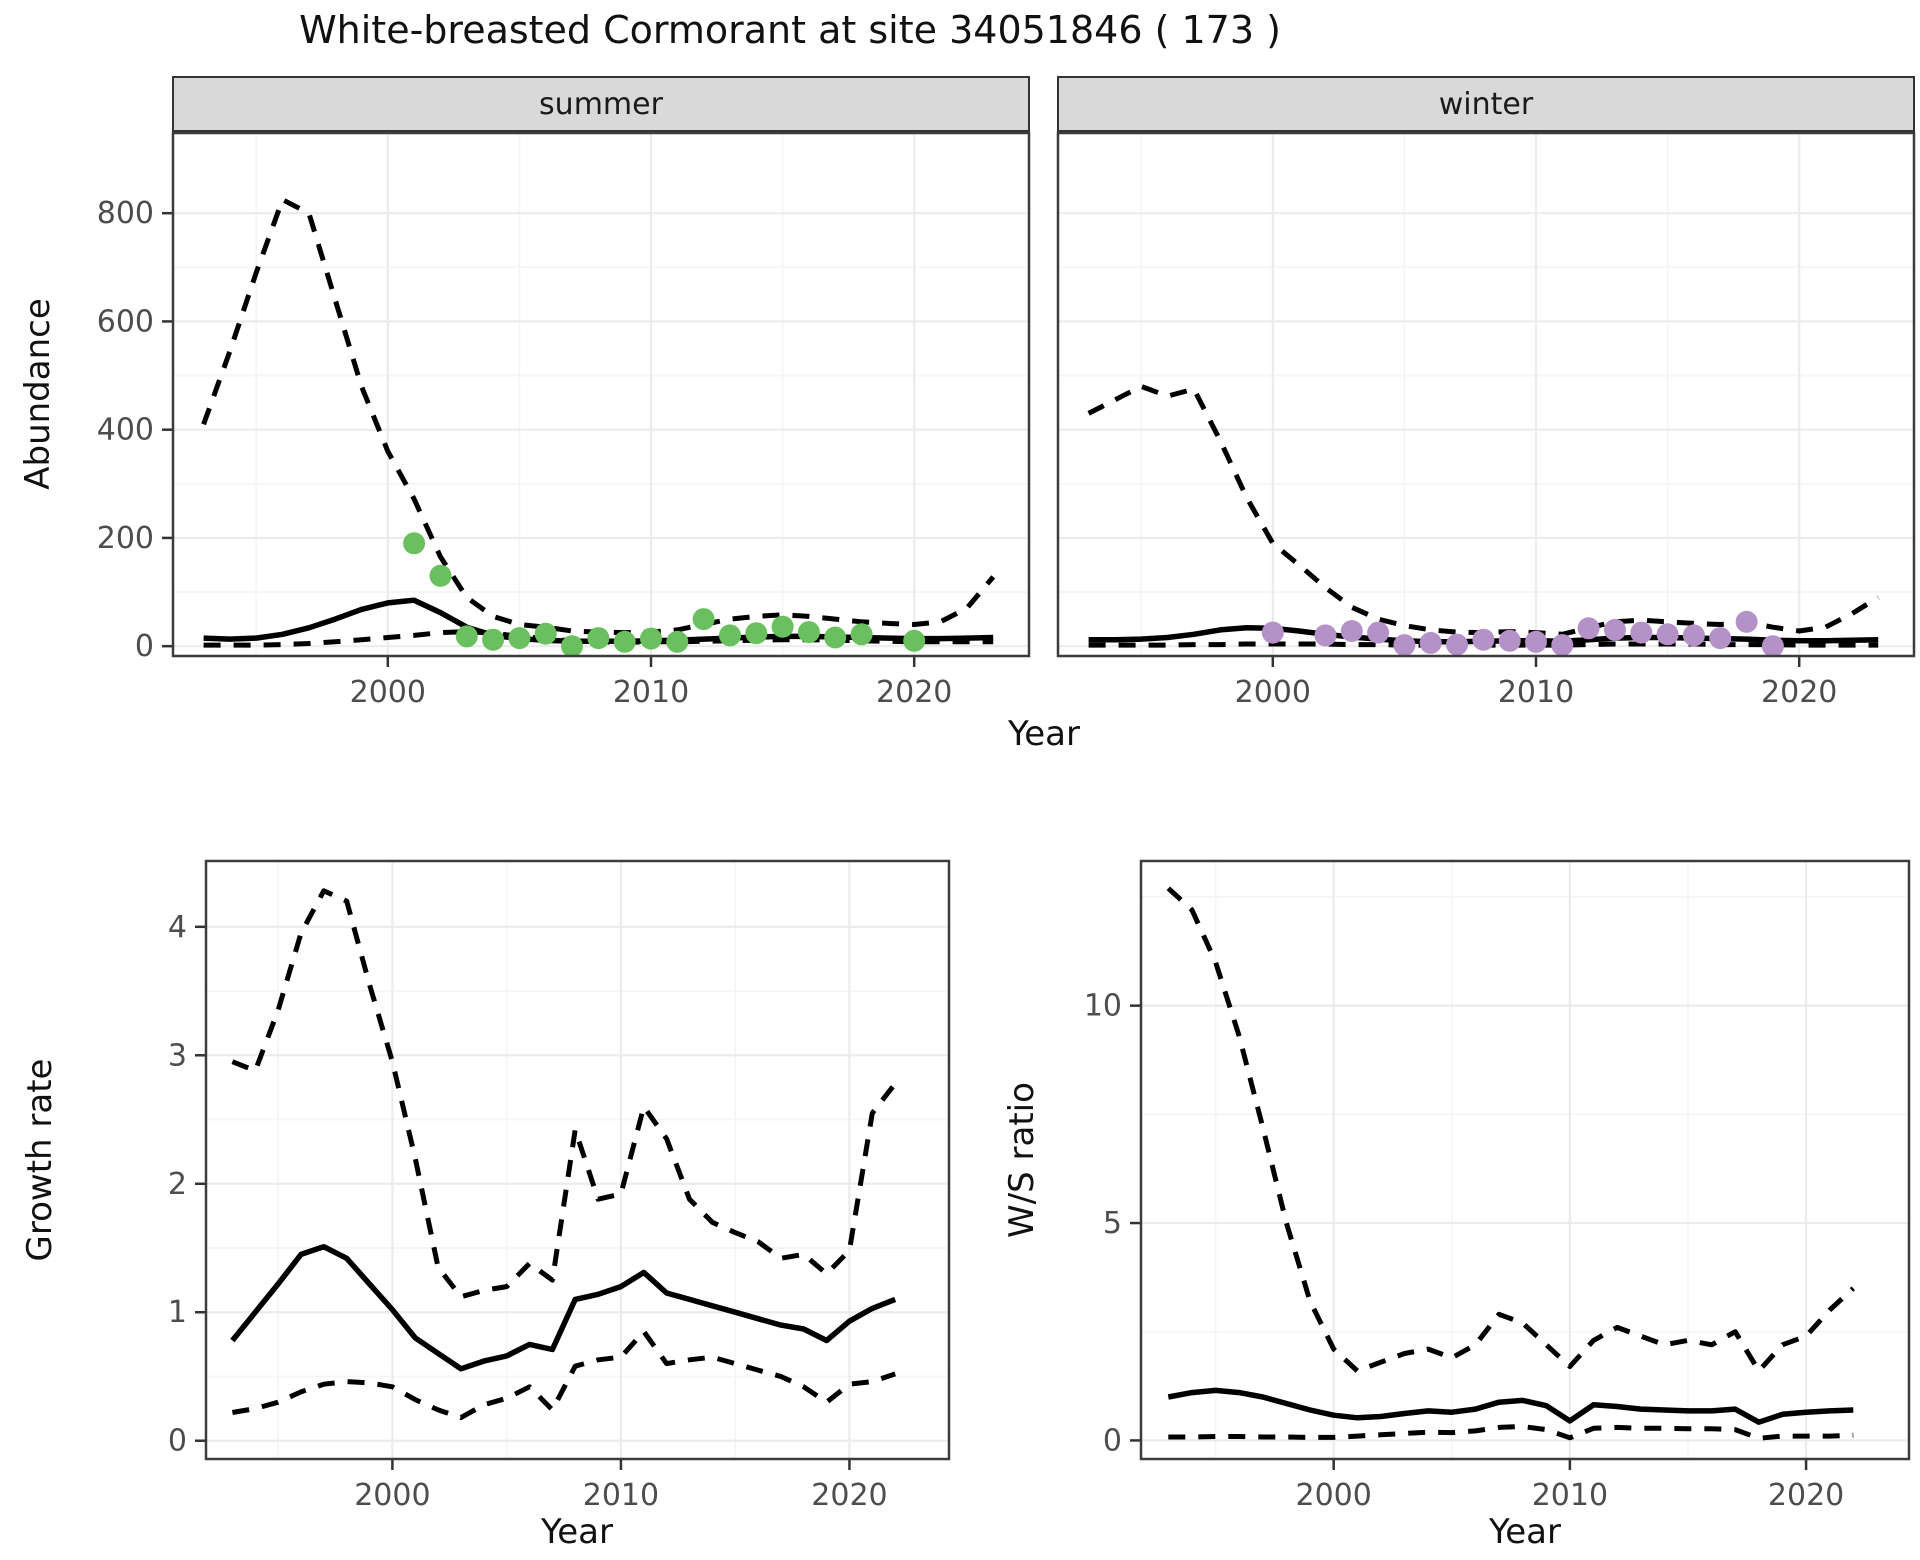  Describe the element at coordinates (40, 1160) in the screenshot. I see `y-axis-title-growth-rate: Growth rate` at that location.